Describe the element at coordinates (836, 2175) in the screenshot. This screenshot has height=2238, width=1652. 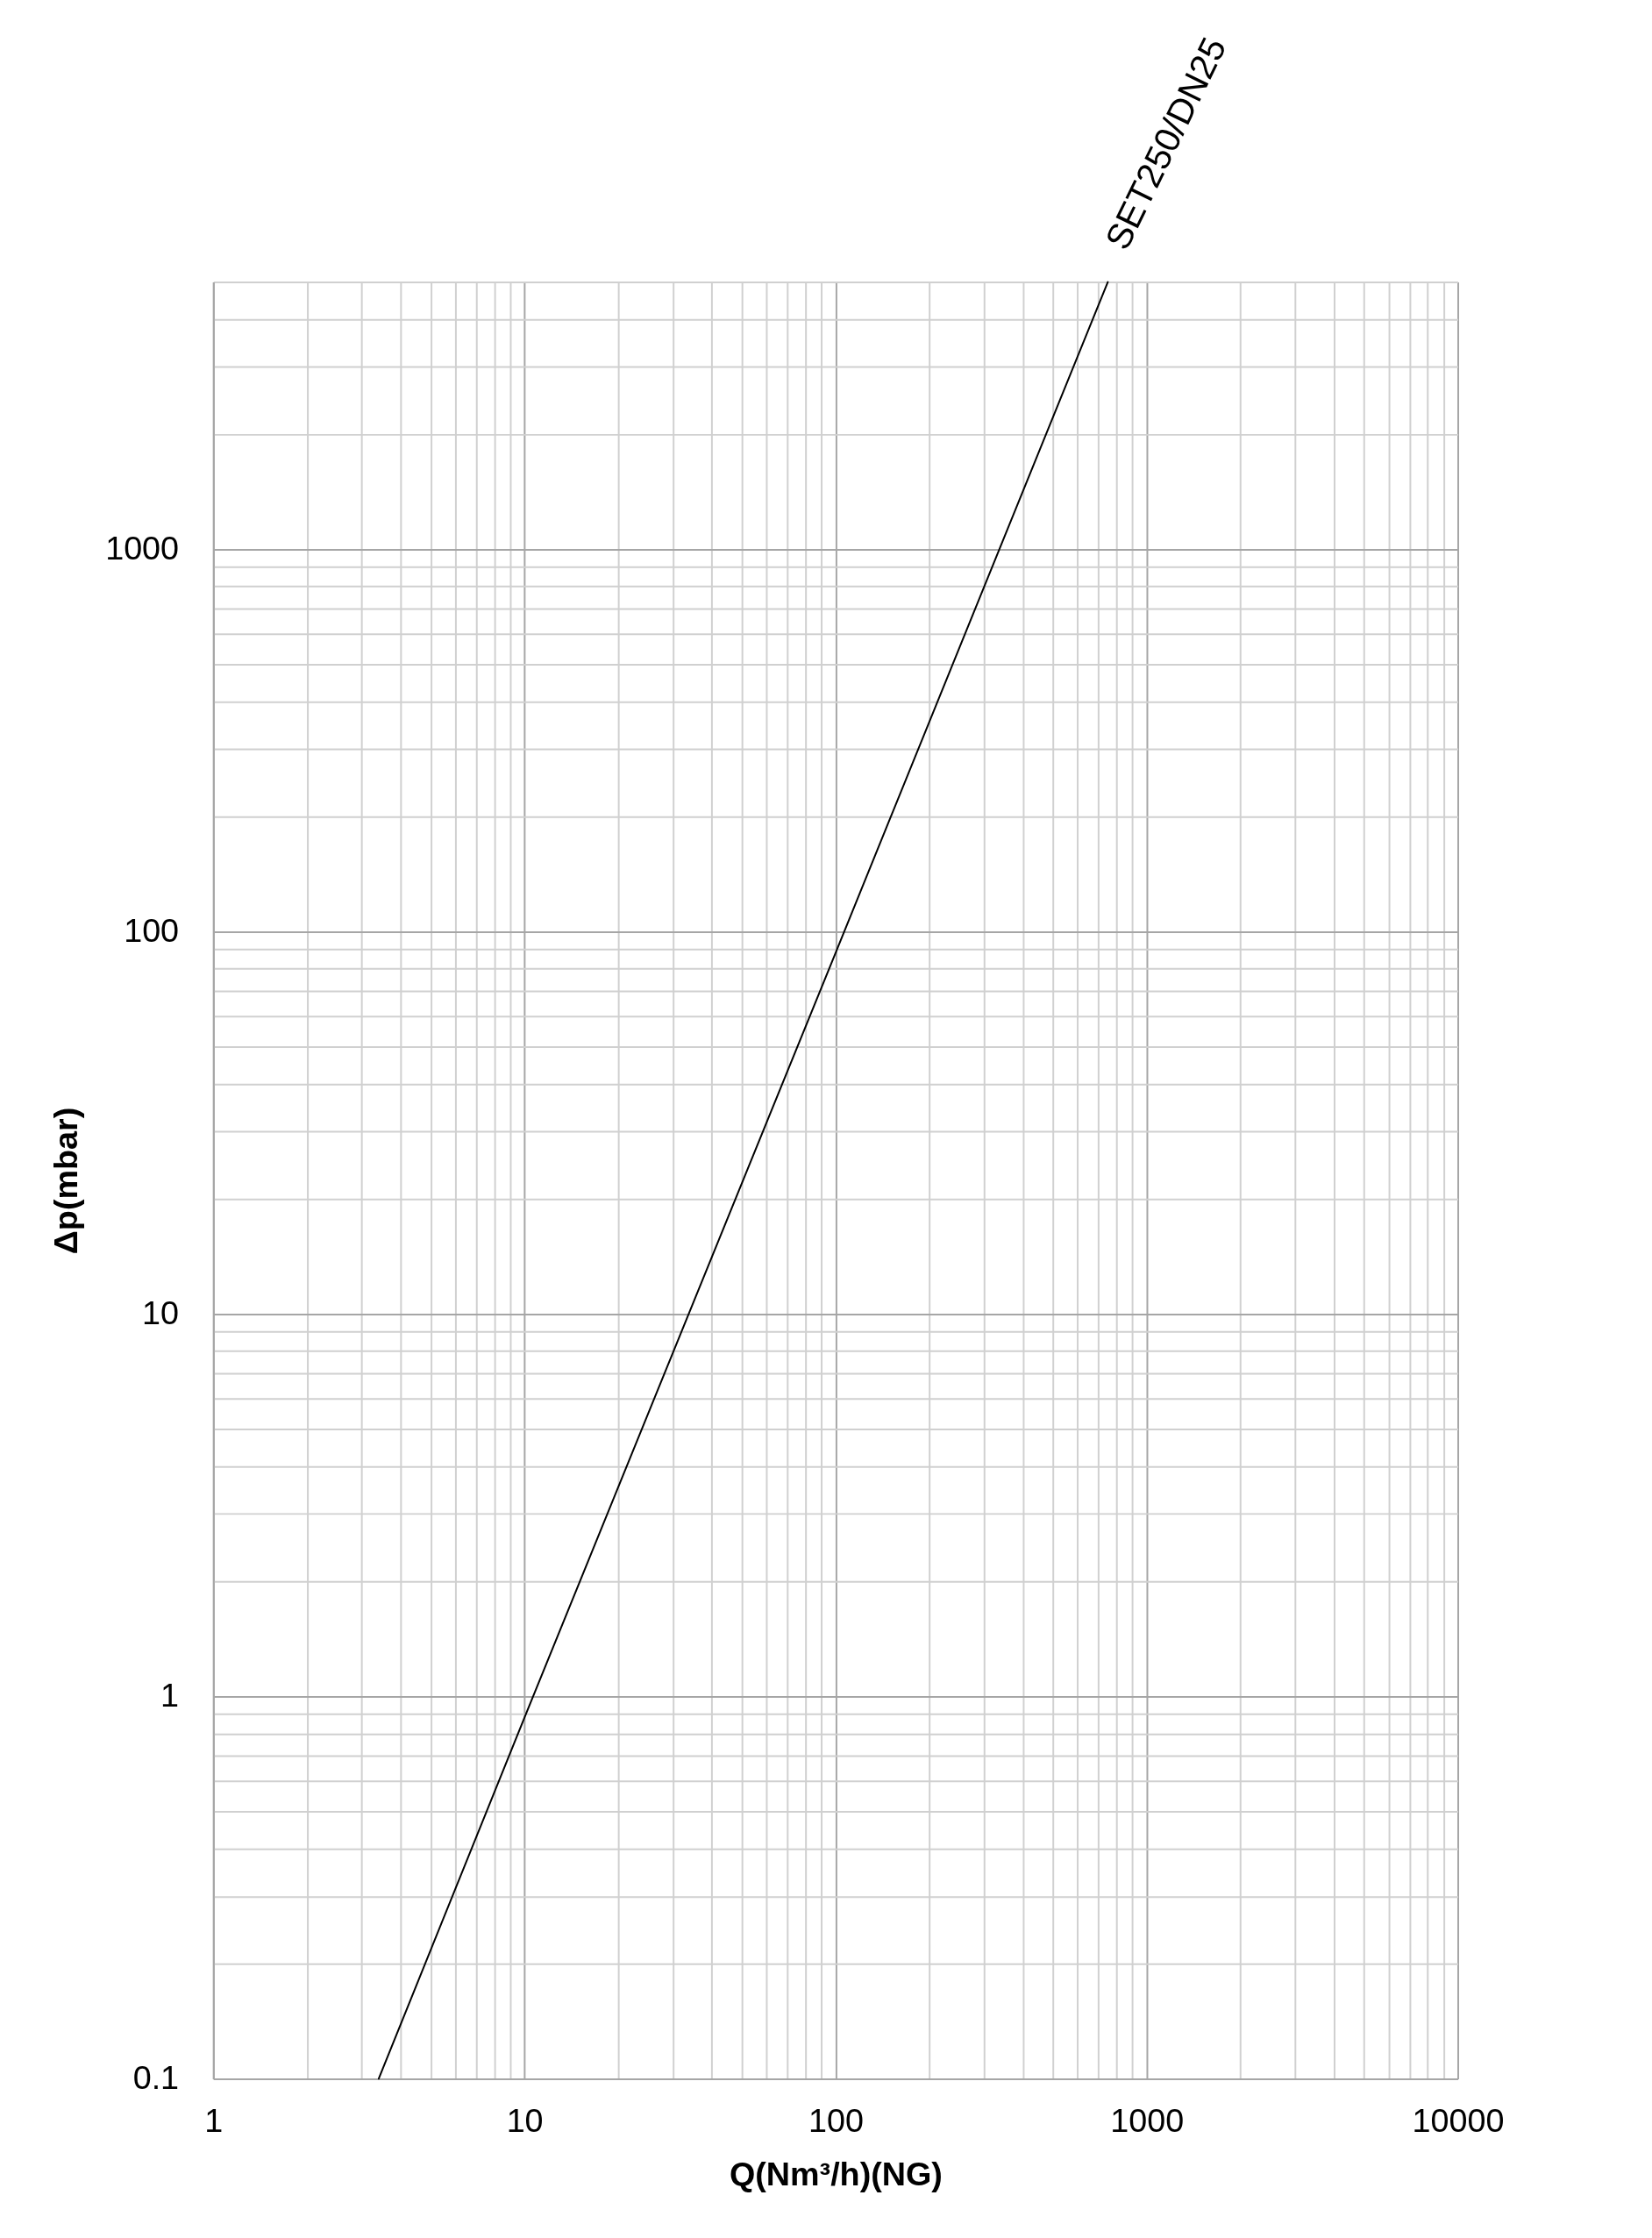
I see `x-axis-title: Q(Nm³/h)(NG)` at that location.